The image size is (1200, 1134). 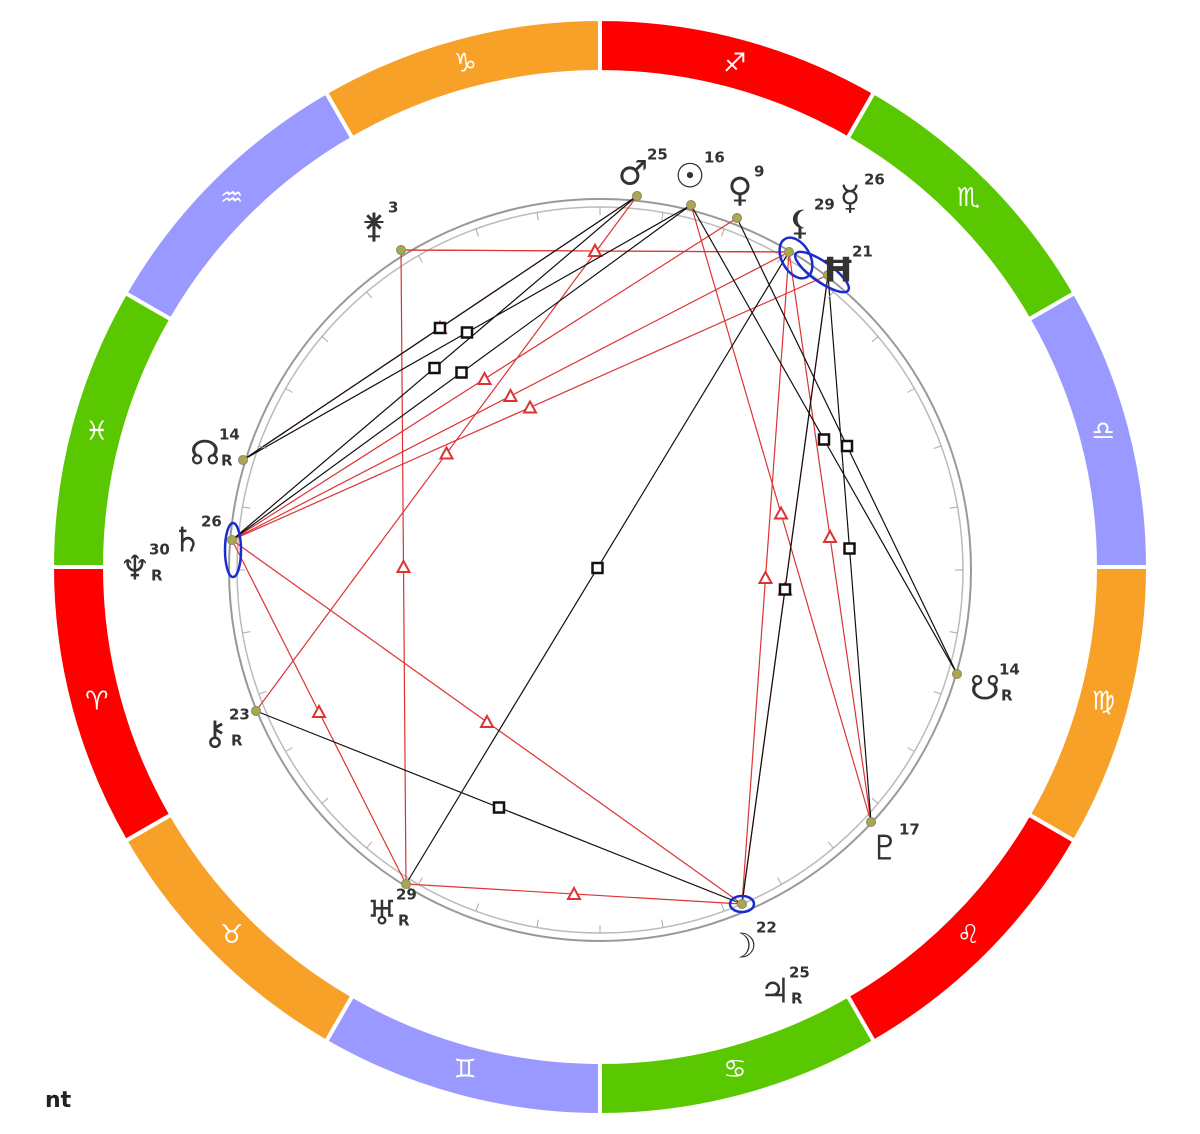 I want to click on planet-glyph: ☊, so click(x=205, y=454).